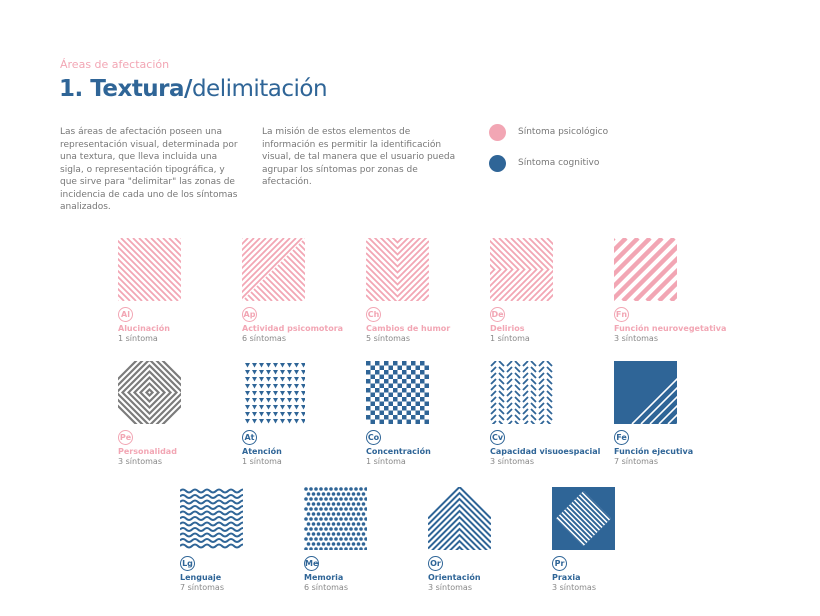 The image size is (820, 616). I want to click on tile: Fe Función ejecutiva 7 síntomas, so click(659, 413).